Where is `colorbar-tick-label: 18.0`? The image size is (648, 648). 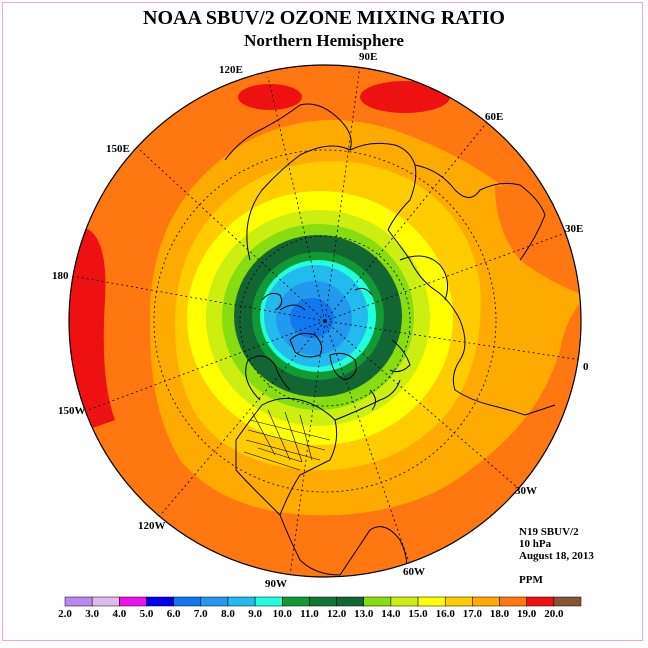 colorbar-tick-label: 18.0 is located at coordinates (500, 614).